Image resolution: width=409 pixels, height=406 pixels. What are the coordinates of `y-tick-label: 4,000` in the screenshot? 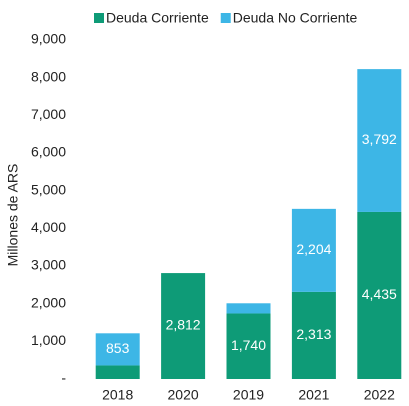 It's located at (48, 227).